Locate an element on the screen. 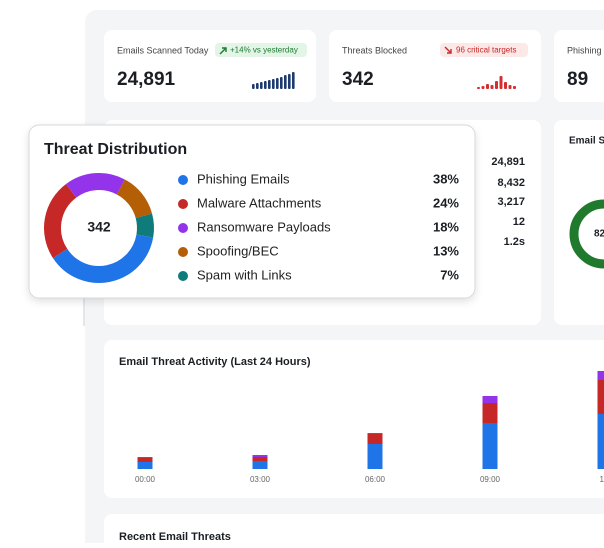 The height and width of the screenshot is (548, 604). legend-value: 13% is located at coordinates (446, 250).